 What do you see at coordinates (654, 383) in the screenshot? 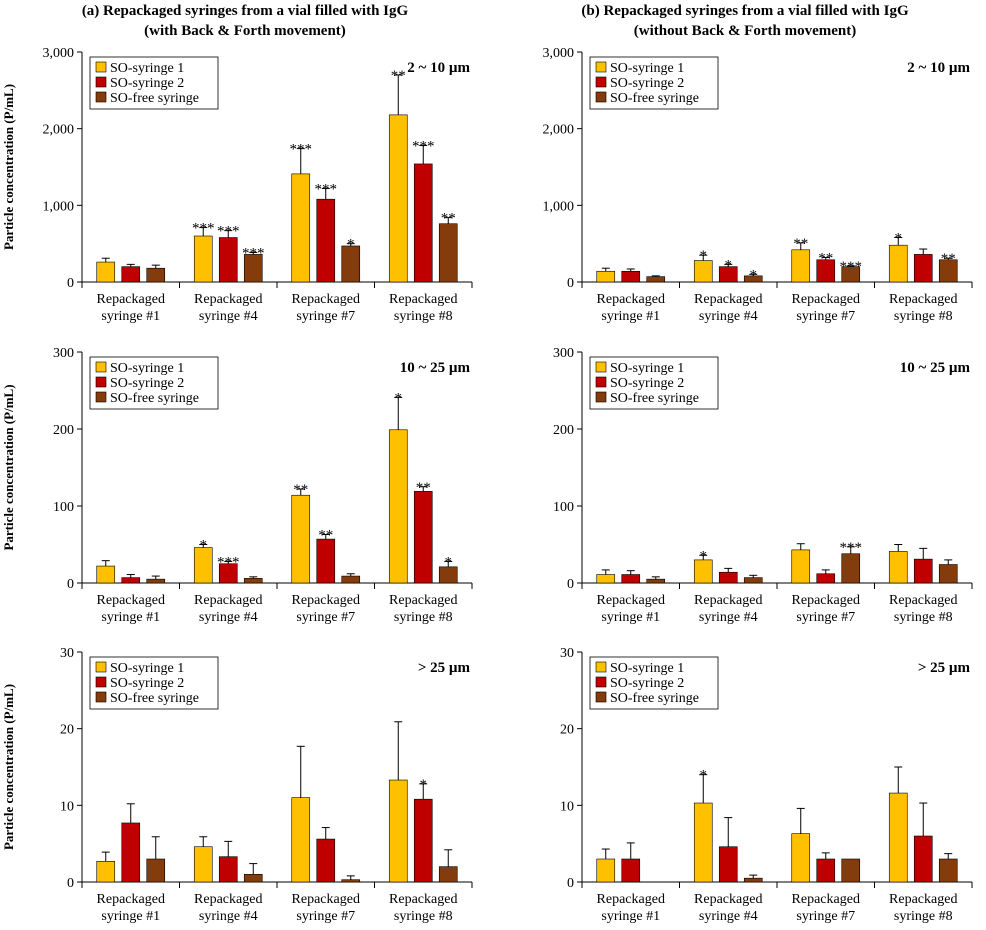
I see `legend-box` at bounding box center [654, 383].